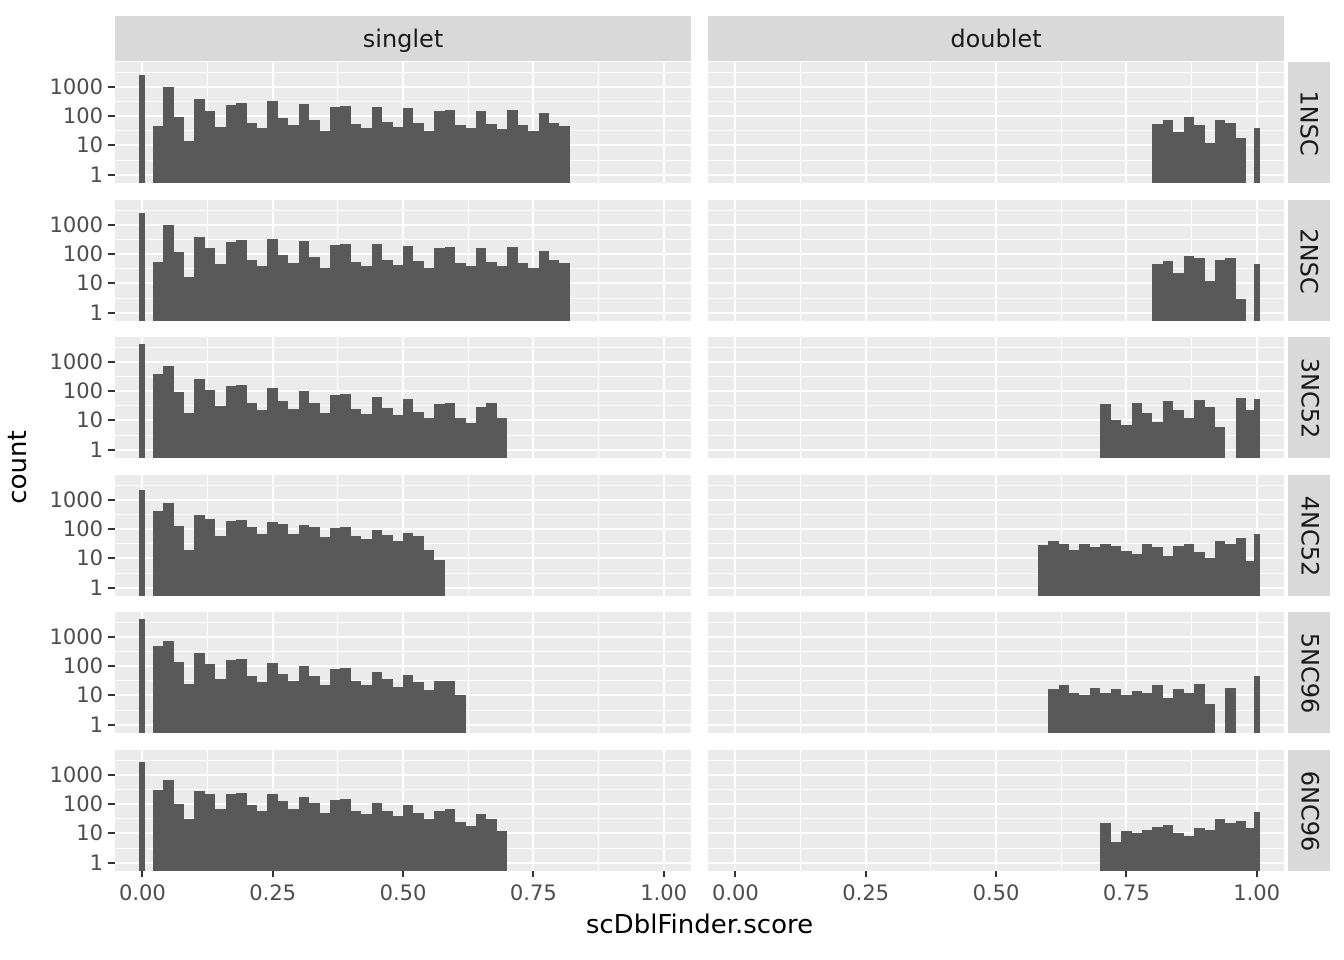 This screenshot has width=1344, height=960. Describe the element at coordinates (82, 666) in the screenshot. I see `y-tick-label: 100` at that location.